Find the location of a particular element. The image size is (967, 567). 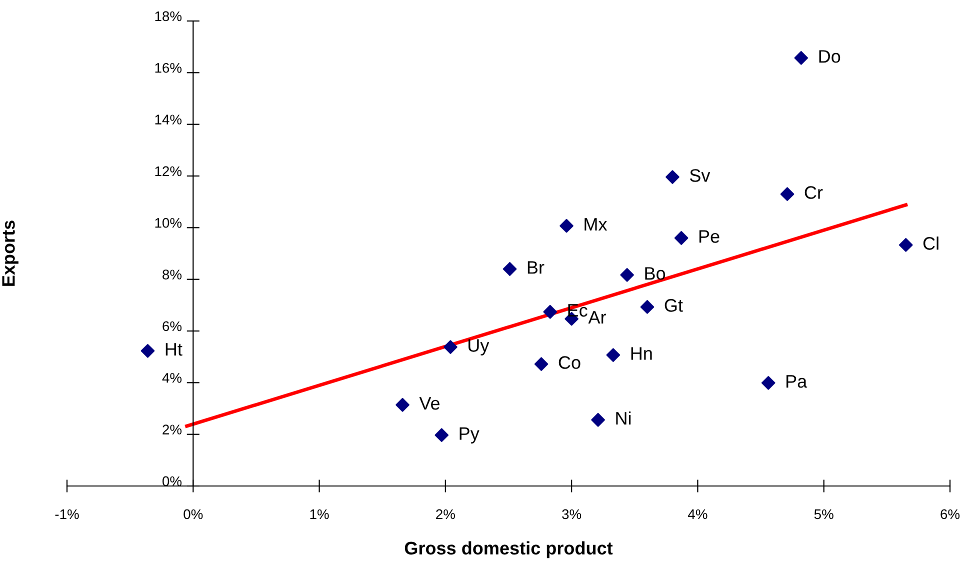

y-tick-label: 2% is located at coordinates (172, 429).